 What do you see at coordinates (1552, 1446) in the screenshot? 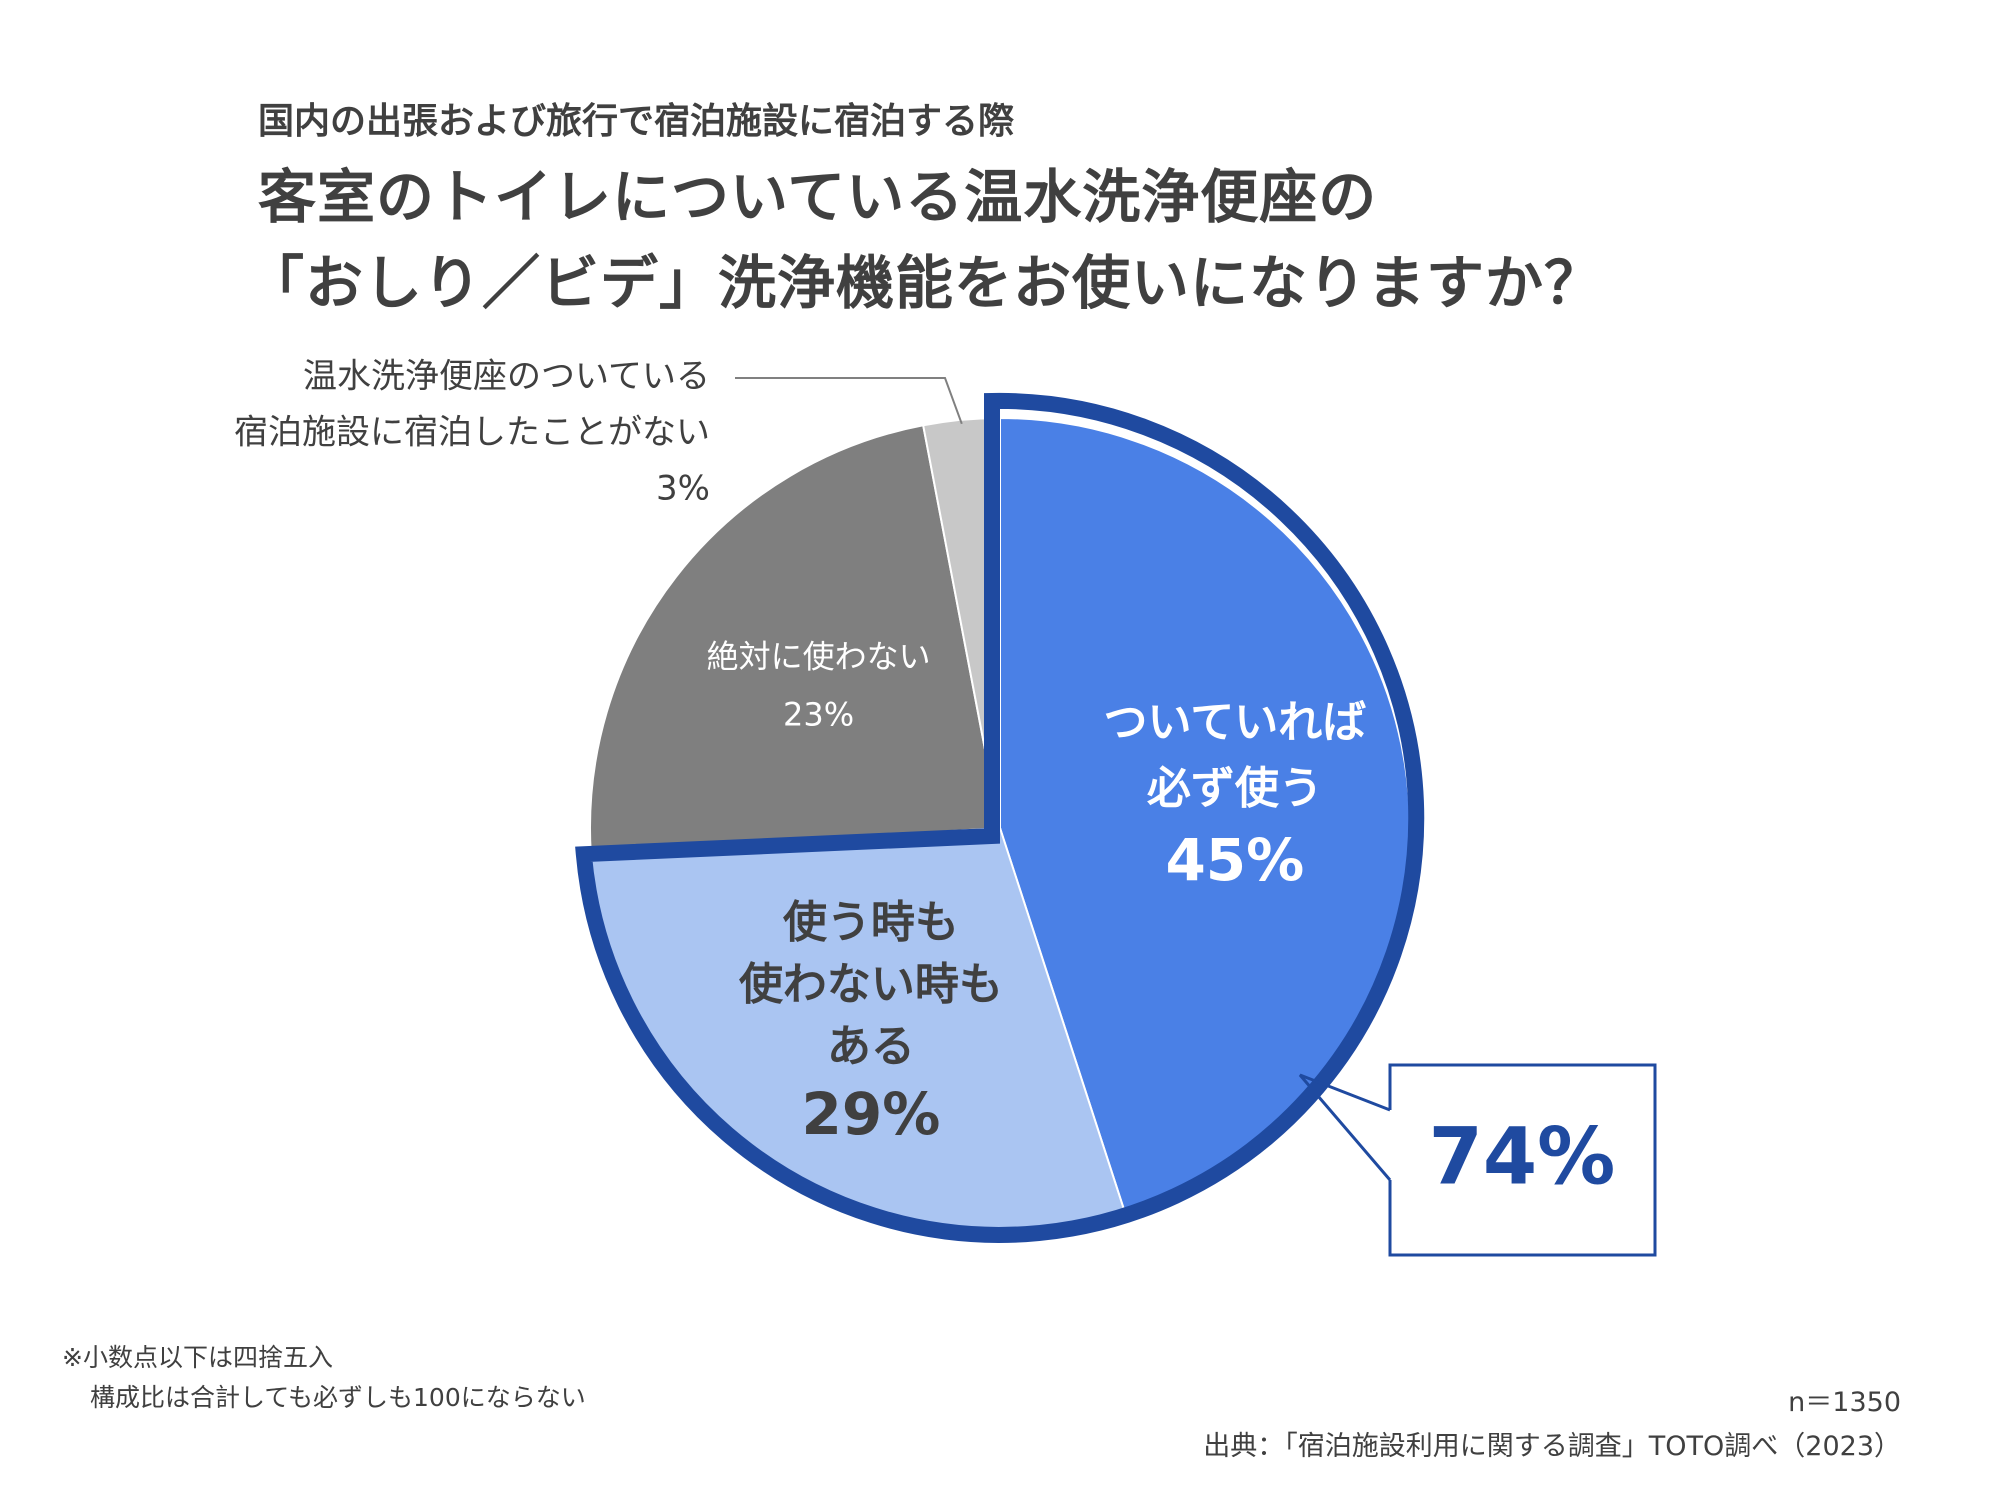
I see `source-citation: 出典：「宿泊施設利用に関する調査」TOTO調べ（2023）` at bounding box center [1552, 1446].